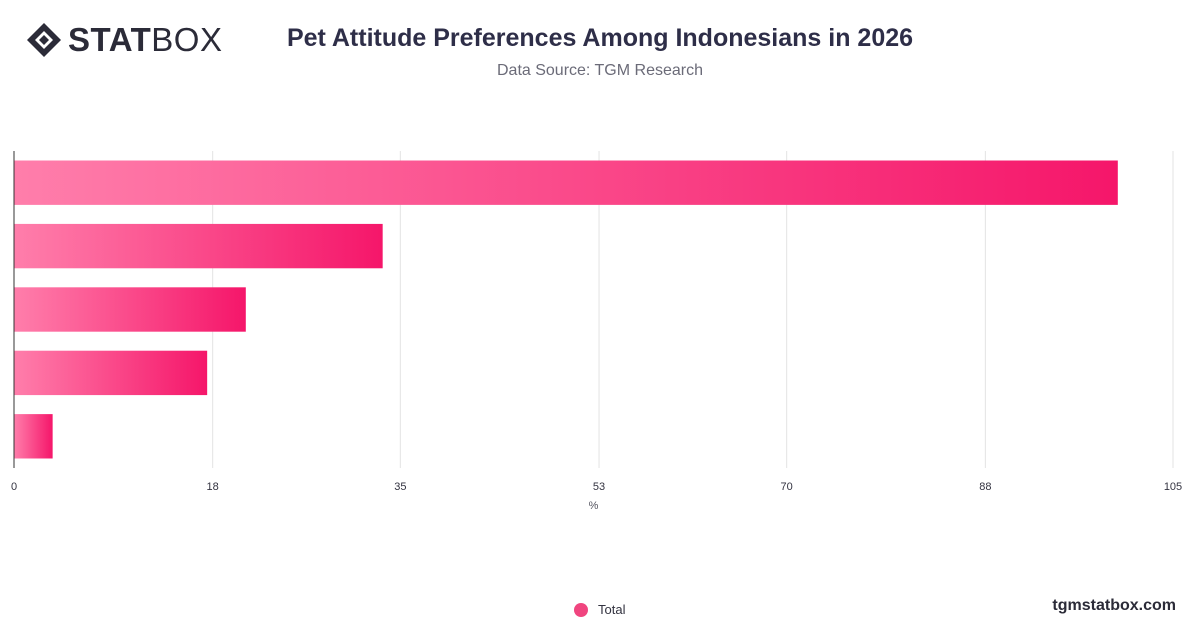  Describe the element at coordinates (187, 39) in the screenshot. I see `logo-box: BOX` at that location.